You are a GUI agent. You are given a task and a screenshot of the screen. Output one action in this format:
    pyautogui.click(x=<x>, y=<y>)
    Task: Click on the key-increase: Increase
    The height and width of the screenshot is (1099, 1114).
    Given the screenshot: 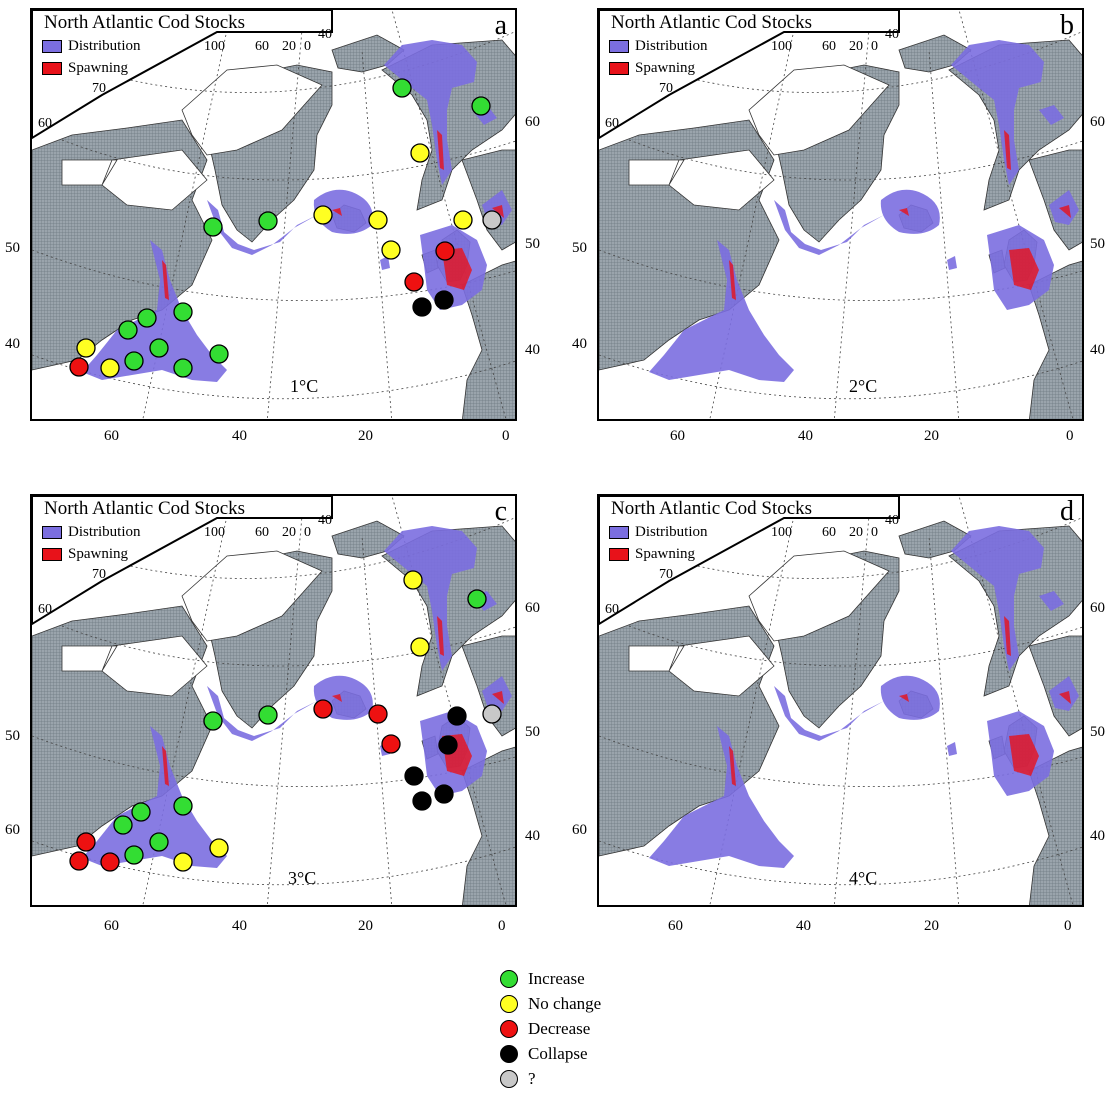 What is the action you would take?
    pyautogui.click(x=550, y=978)
    